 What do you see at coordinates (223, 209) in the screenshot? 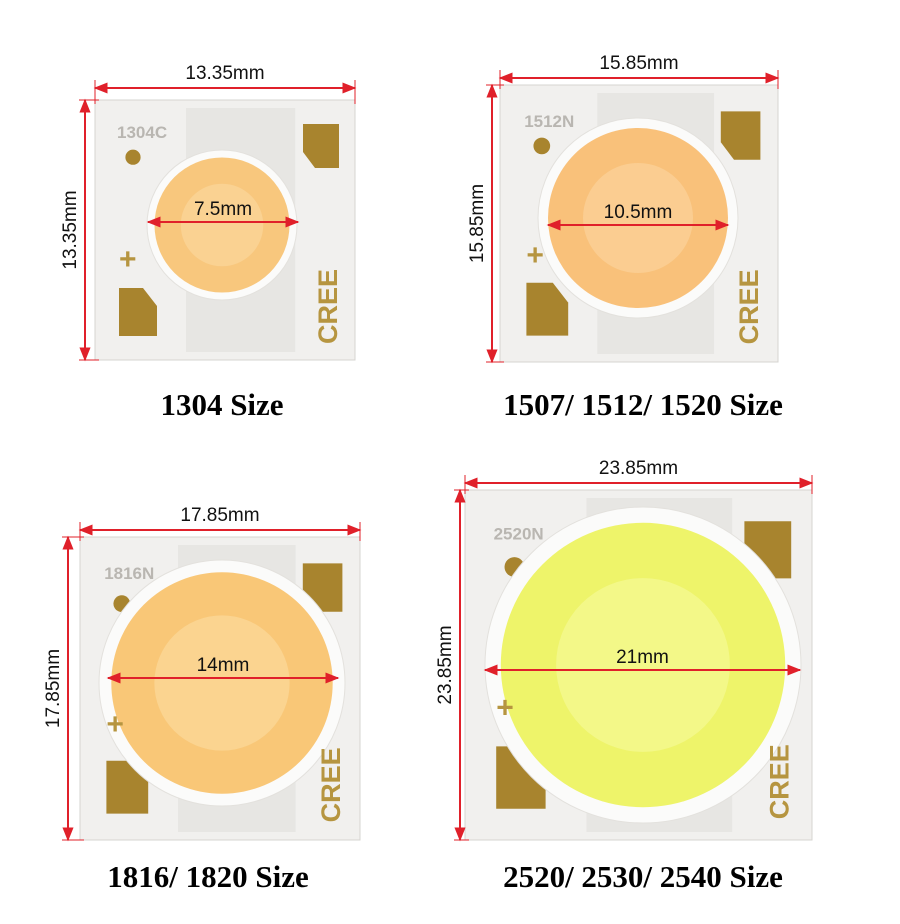
I see `diameter-label: 7.5mm` at bounding box center [223, 209].